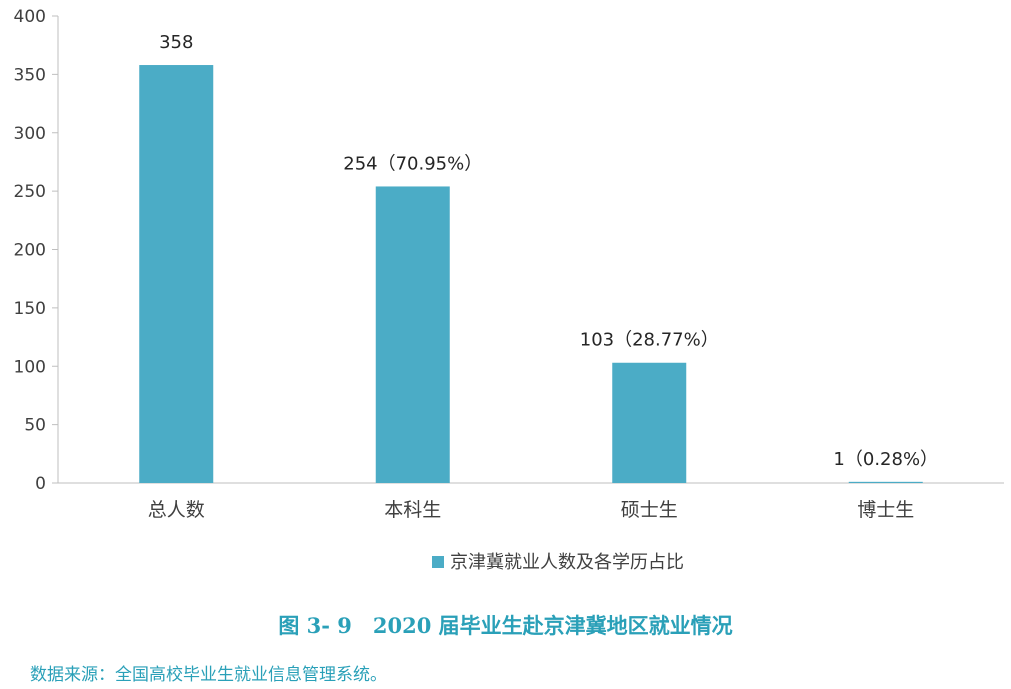 This screenshot has height=689, width=1011. Describe the element at coordinates (649, 510) in the screenshot. I see `category-label: 硕士生` at that location.